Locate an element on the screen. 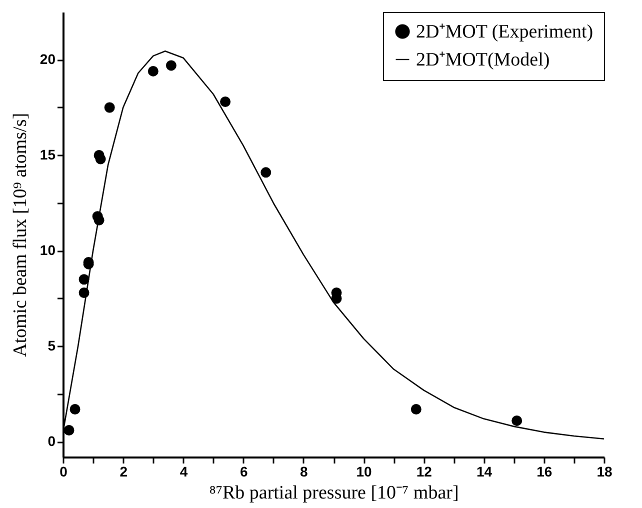 This screenshot has height=508, width=642. x-tick-label: 6 is located at coordinates (244, 472).